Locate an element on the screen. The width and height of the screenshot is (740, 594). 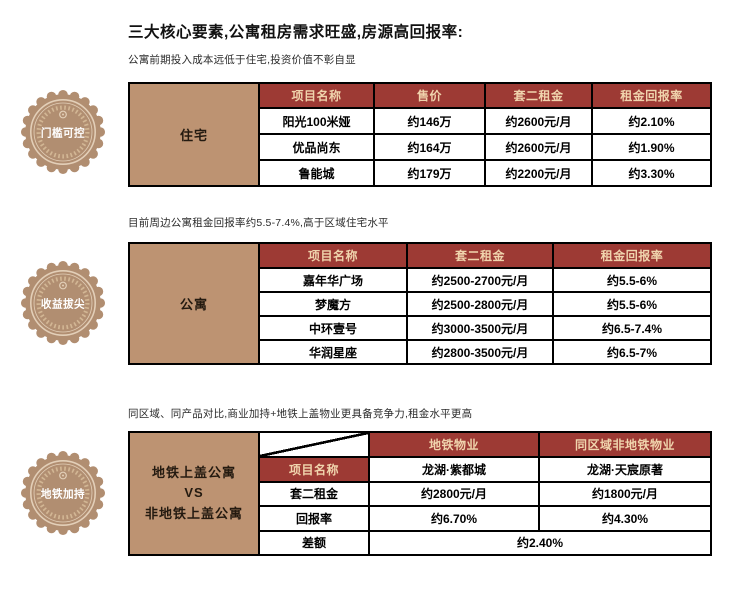
rent-cell: 约3000-3500元/月 is located at coordinates (480, 328).